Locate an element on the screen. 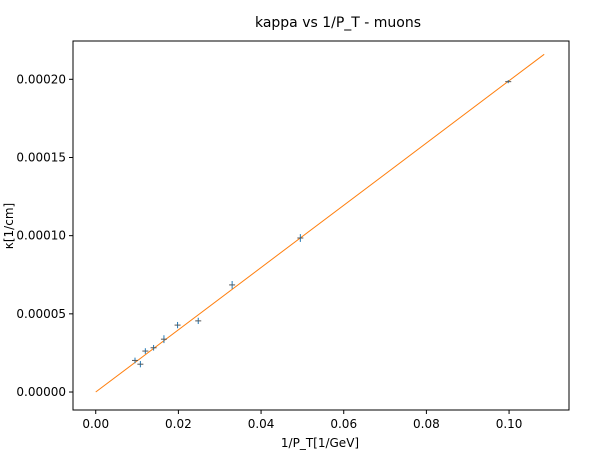  y-tick-label: 0.00020 is located at coordinates (41, 79).